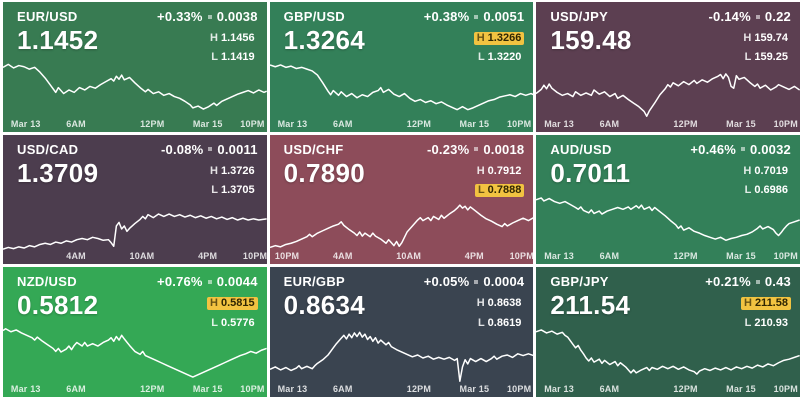 This screenshot has height=401, width=800. What do you see at coordinates (58, 305) in the screenshot?
I see `last-price: 0.5812` at bounding box center [58, 305].